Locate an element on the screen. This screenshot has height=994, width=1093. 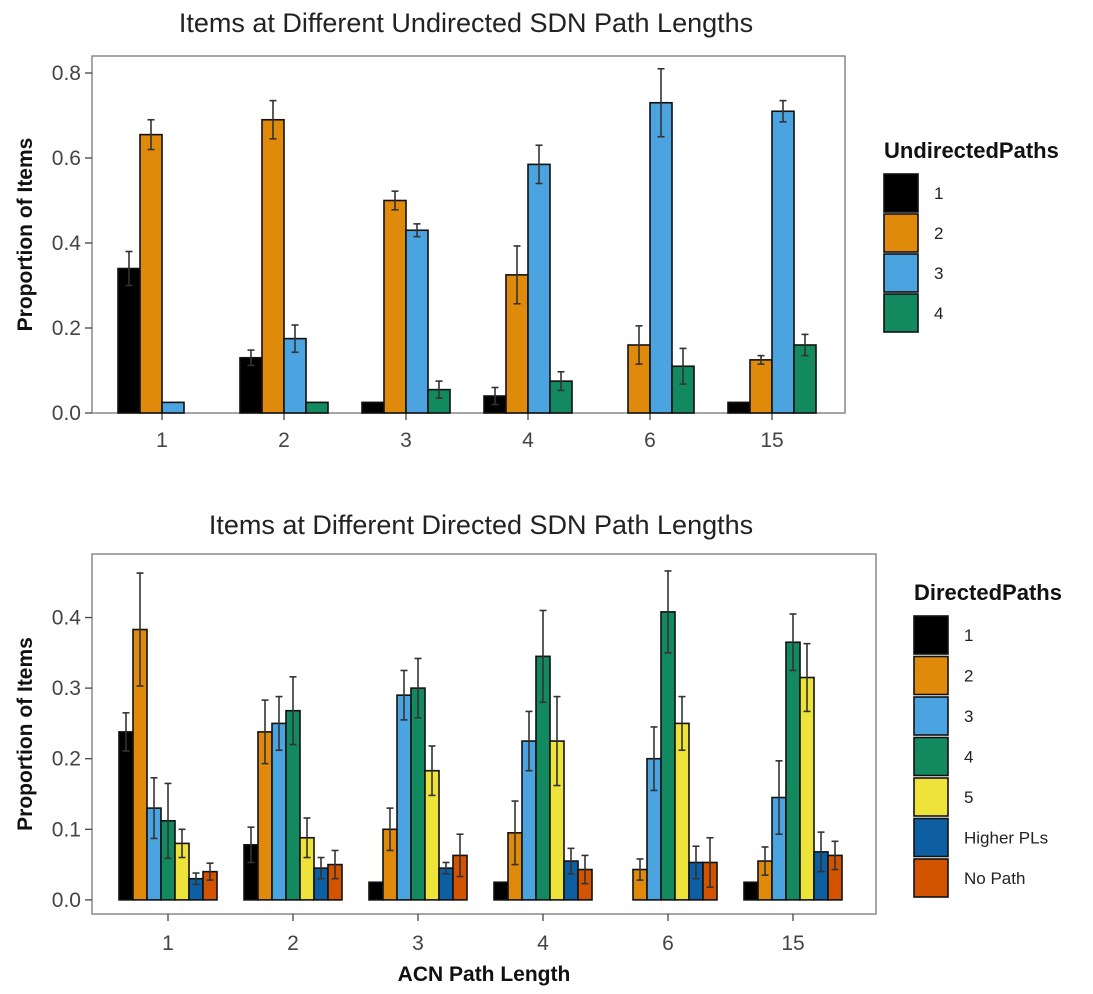
x-tick-label: 3 is located at coordinates (418, 943).